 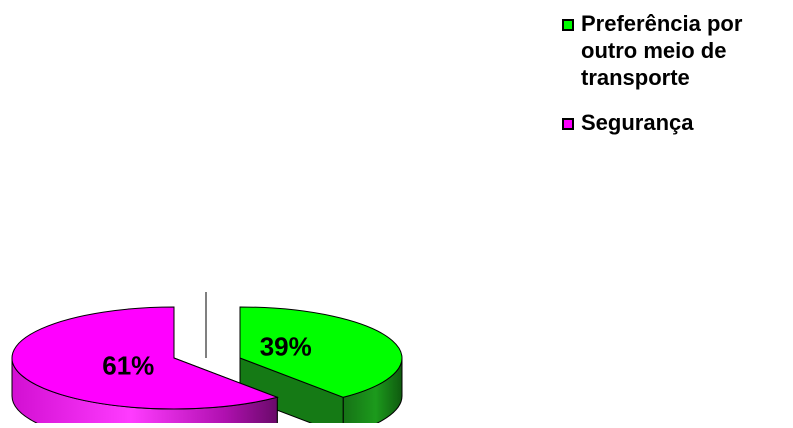 What do you see at coordinates (568, 25) in the screenshot?
I see `legend-swatch-green` at bounding box center [568, 25].